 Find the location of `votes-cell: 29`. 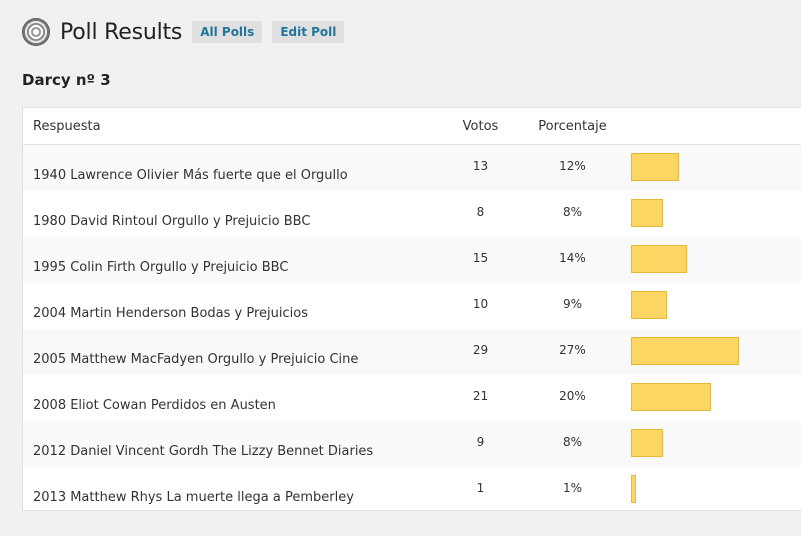

votes-cell: 29 is located at coordinates (480, 350).